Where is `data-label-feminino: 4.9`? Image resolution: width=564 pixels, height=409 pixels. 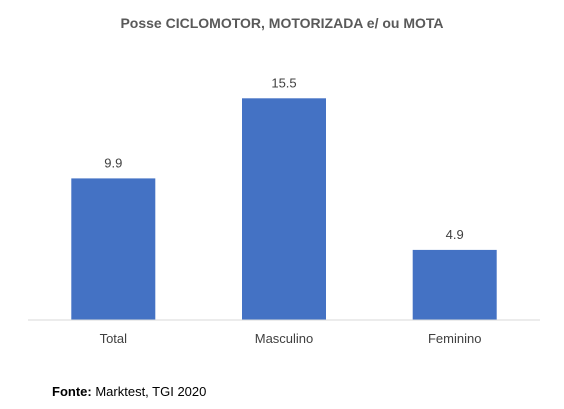
data-label-feminino: 4.9 is located at coordinates (455, 234).